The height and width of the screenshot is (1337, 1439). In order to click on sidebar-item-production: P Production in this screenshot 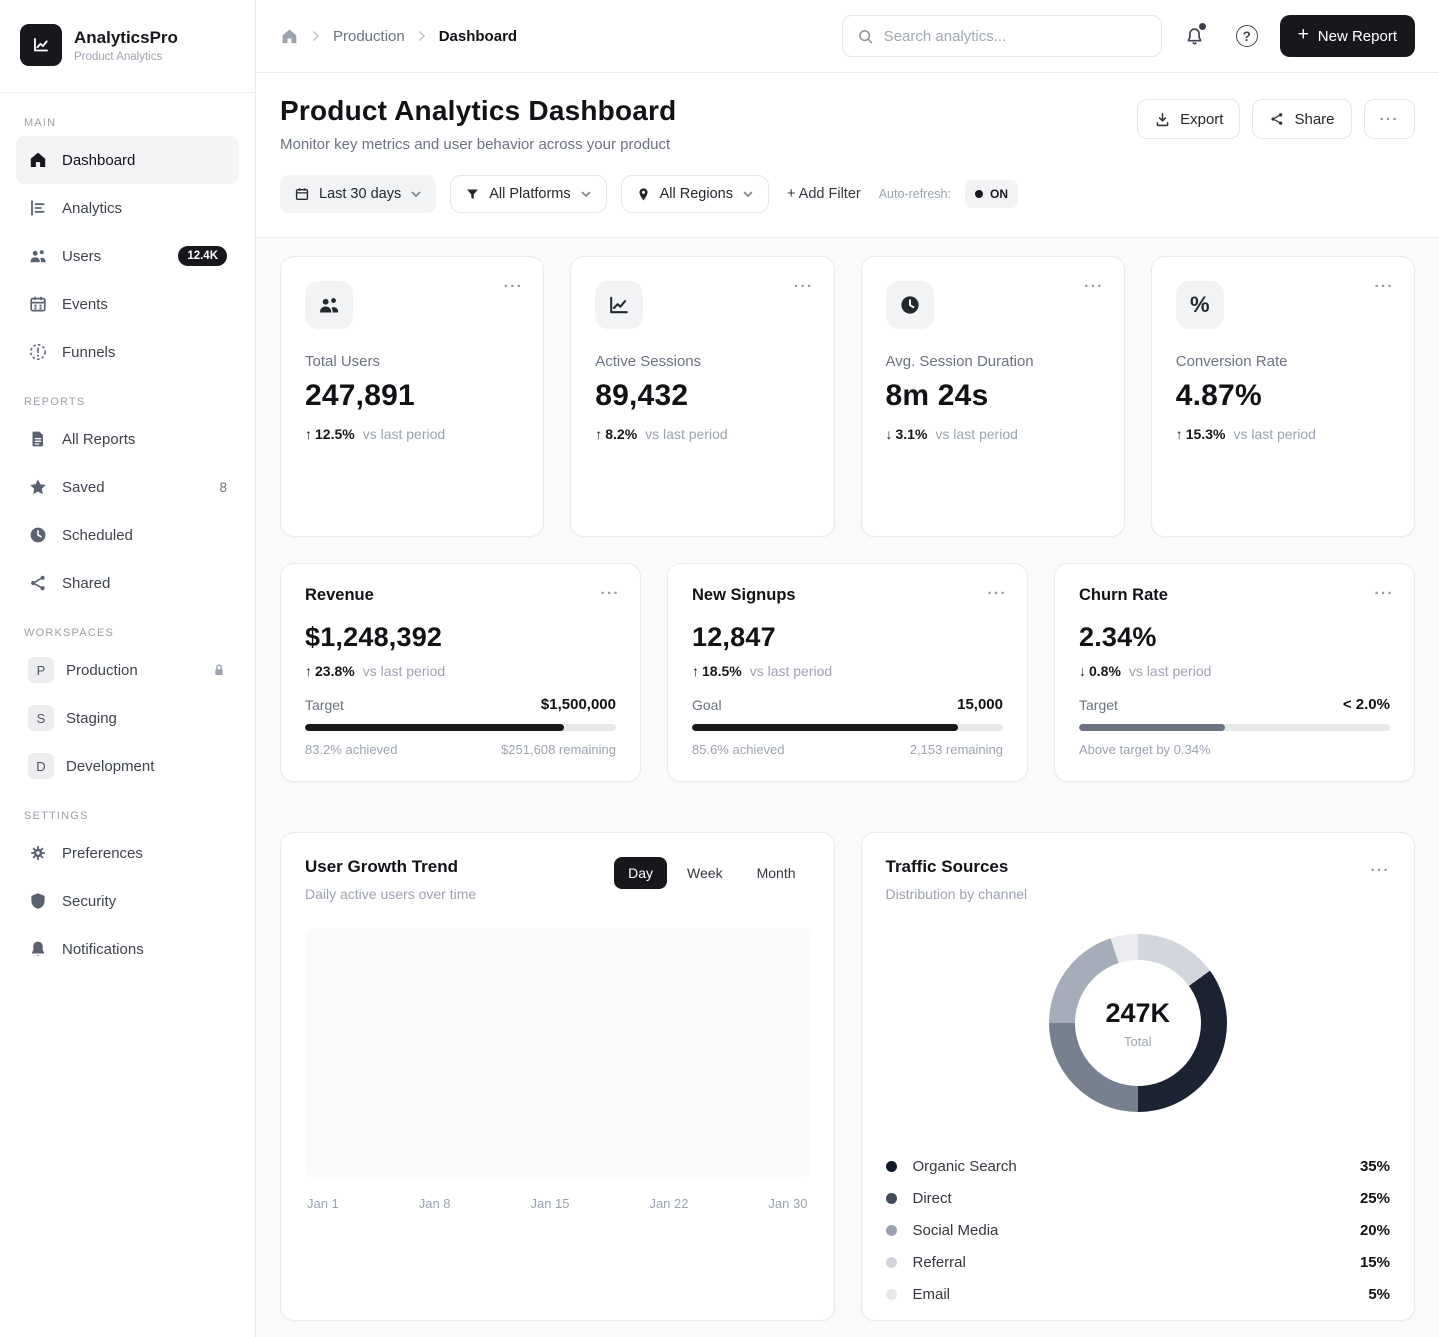, I will do `click(127, 670)`.